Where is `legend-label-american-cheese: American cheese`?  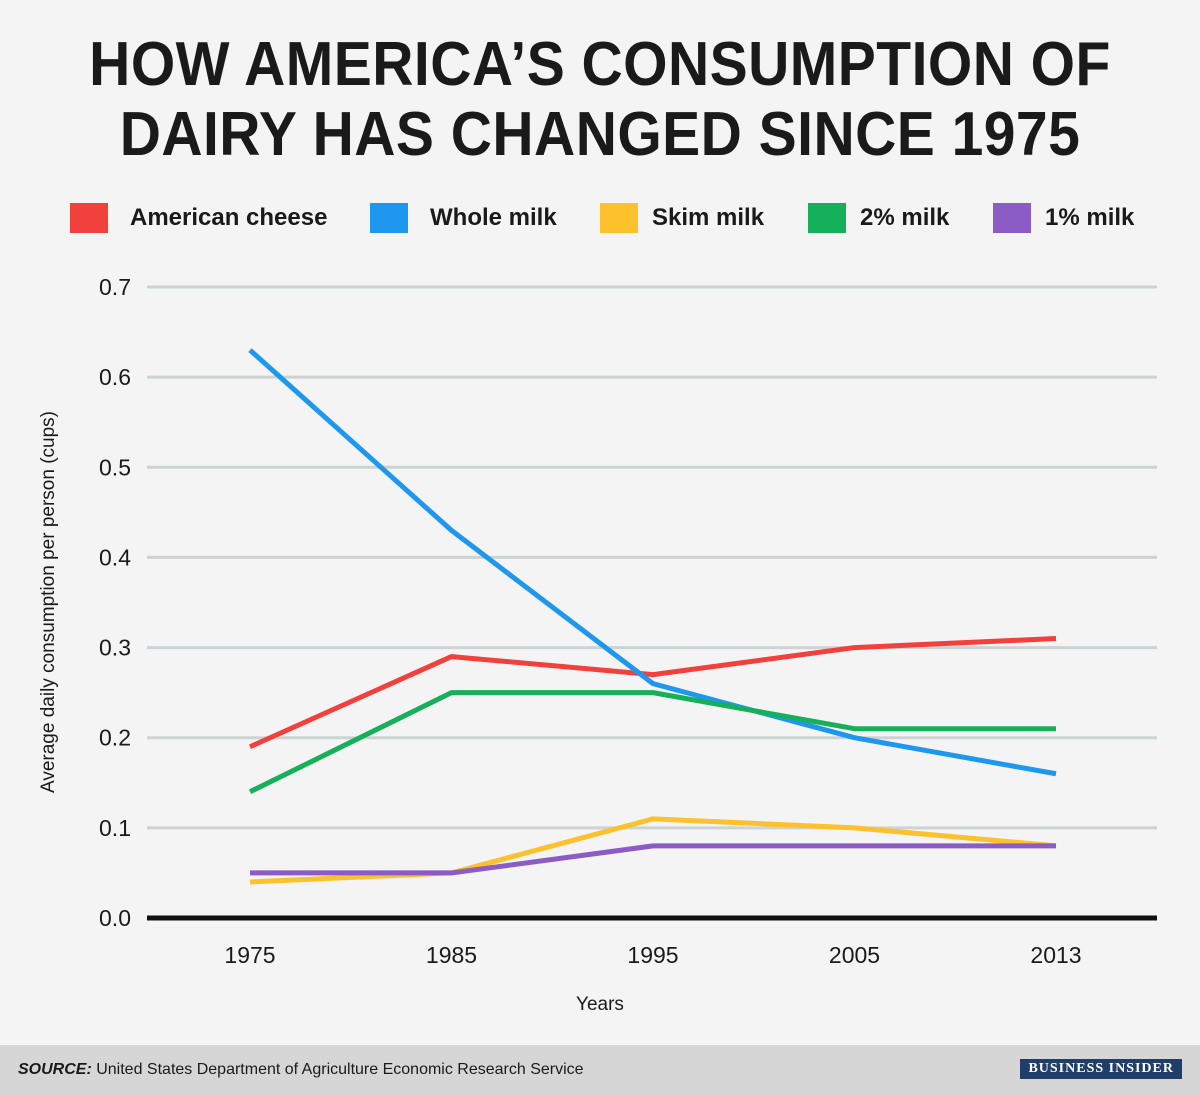
legend-label-american-cheese: American cheese is located at coordinates (229, 217).